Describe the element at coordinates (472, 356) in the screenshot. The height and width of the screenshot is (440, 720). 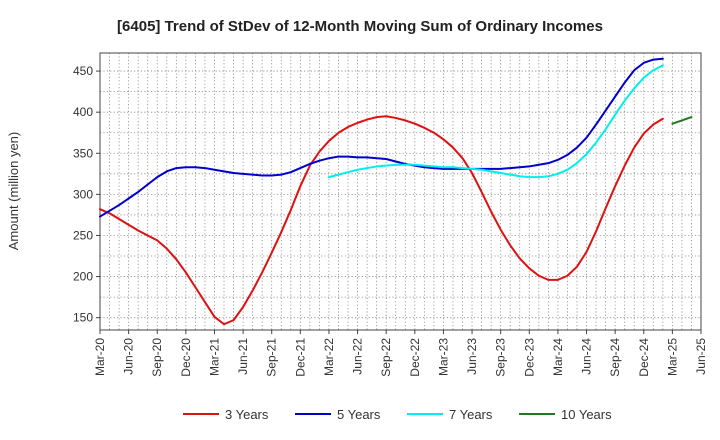
I see `x-tick-label: Jun-23` at that location.